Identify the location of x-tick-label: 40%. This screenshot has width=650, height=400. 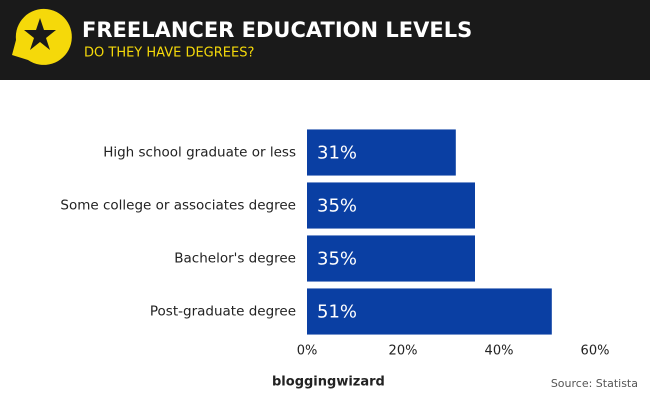
(499, 351).